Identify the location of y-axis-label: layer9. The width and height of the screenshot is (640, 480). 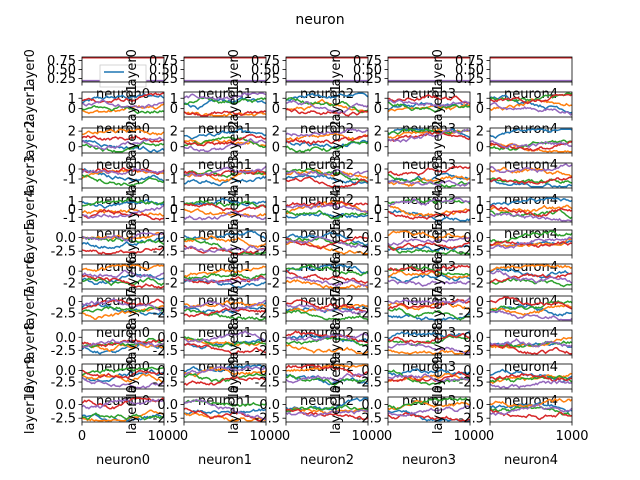
(438, 376).